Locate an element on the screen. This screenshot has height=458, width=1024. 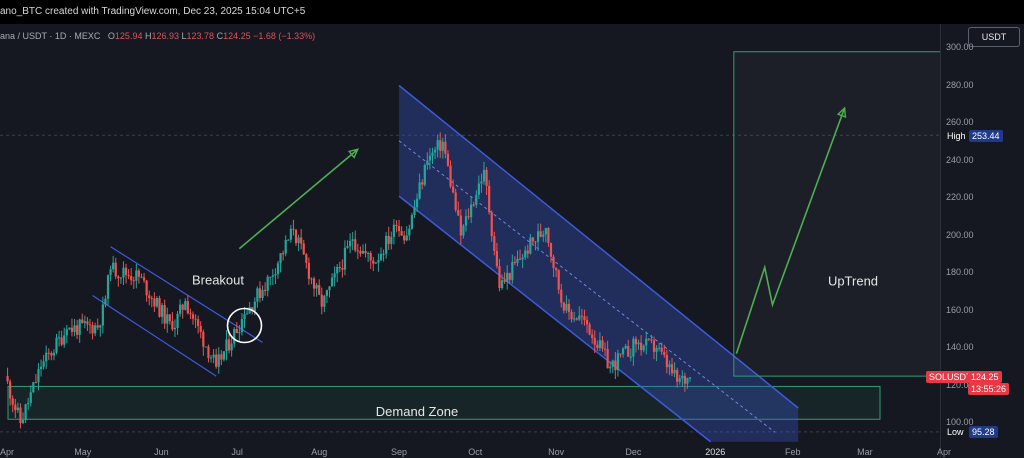
uptrend-label: UpTrend is located at coordinates (853, 281).